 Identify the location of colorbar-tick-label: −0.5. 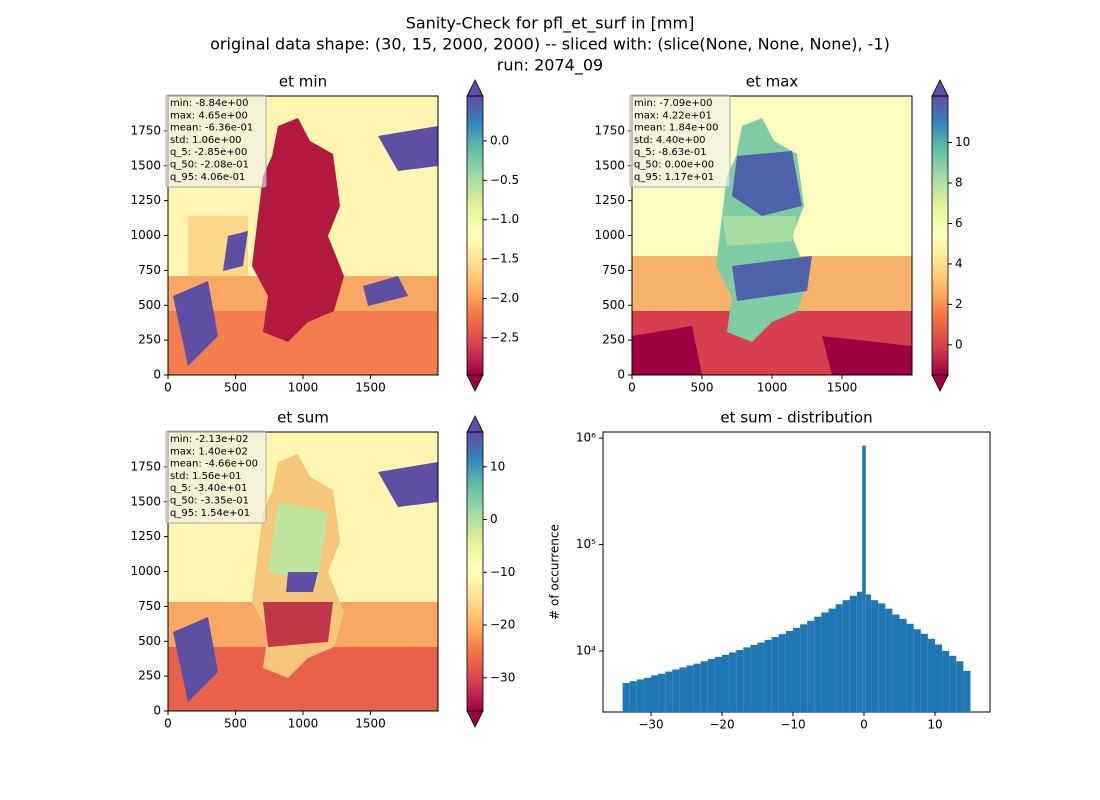
(504, 180).